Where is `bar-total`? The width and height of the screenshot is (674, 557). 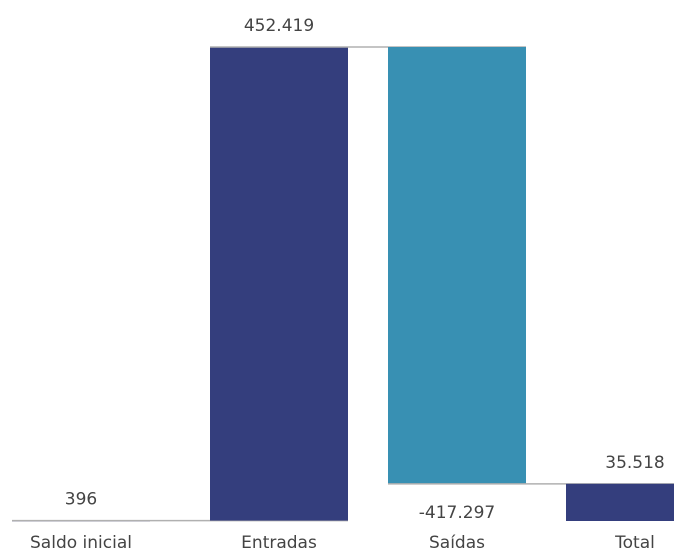
bar-total is located at coordinates (620, 502).